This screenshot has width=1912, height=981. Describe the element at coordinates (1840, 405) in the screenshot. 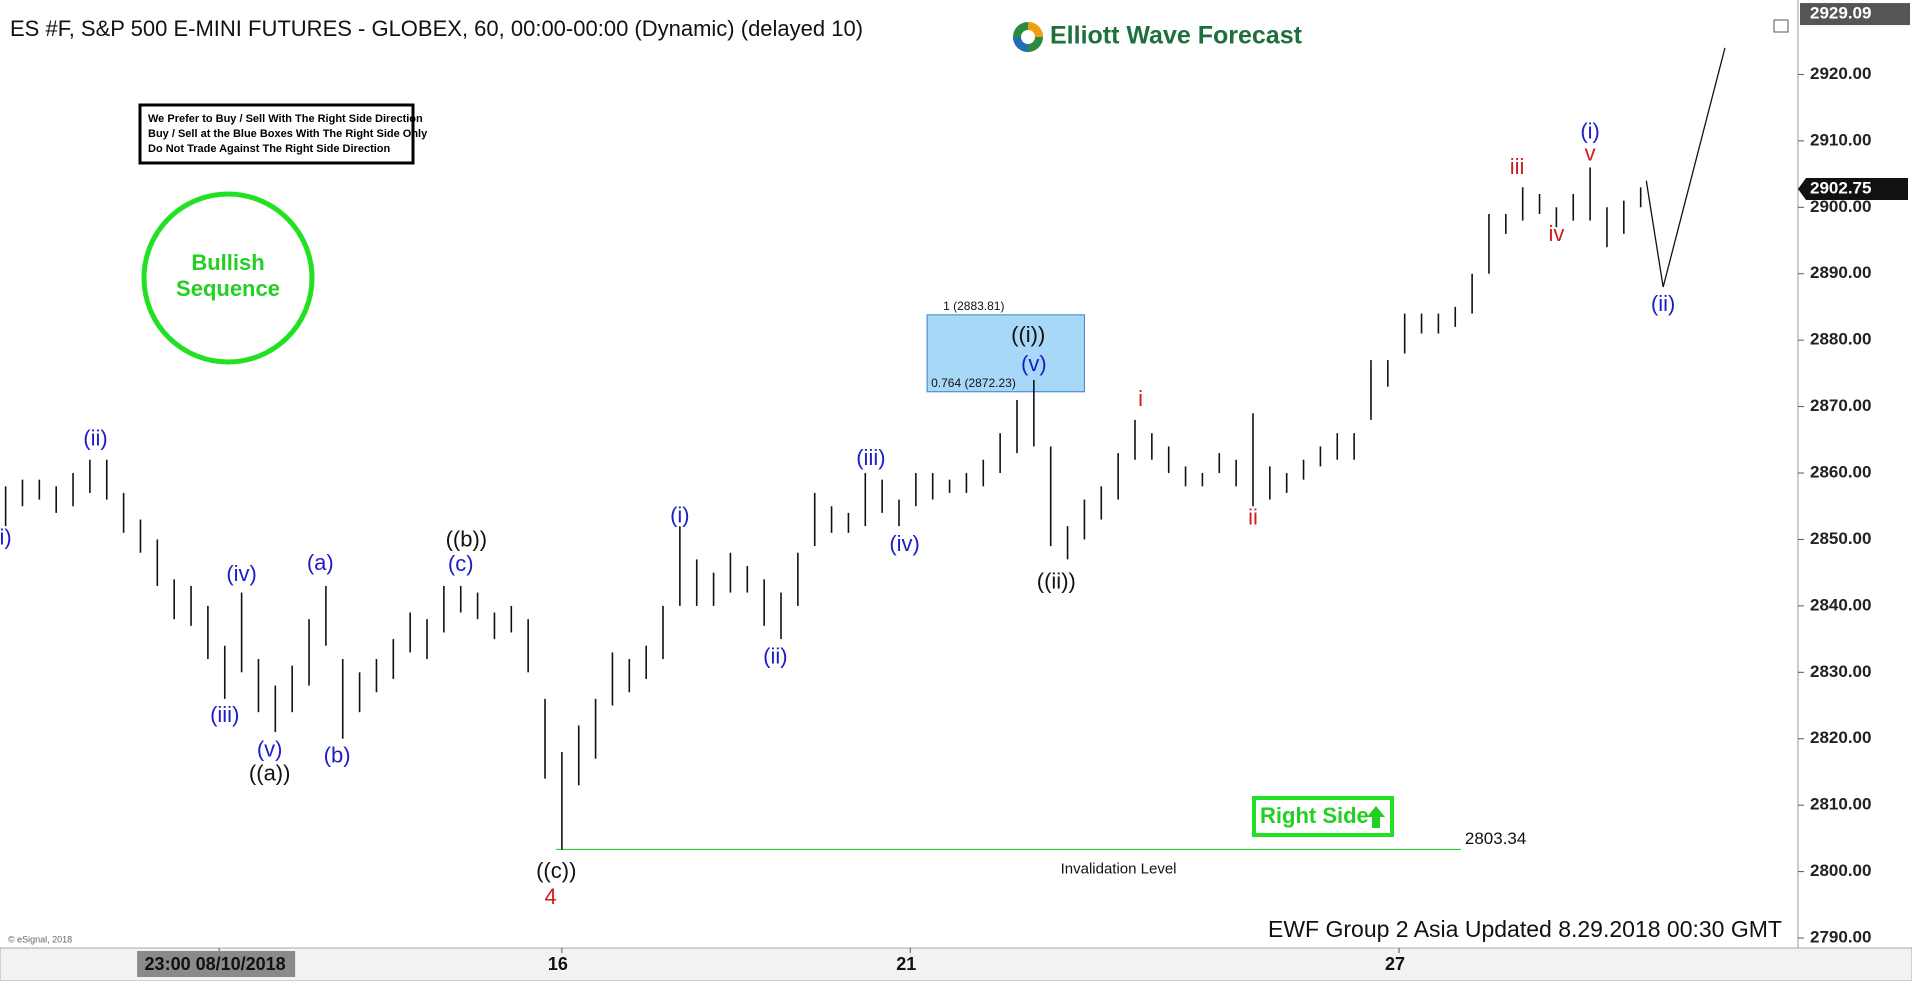

I see `y-tick-label: 2870.00` at that location.